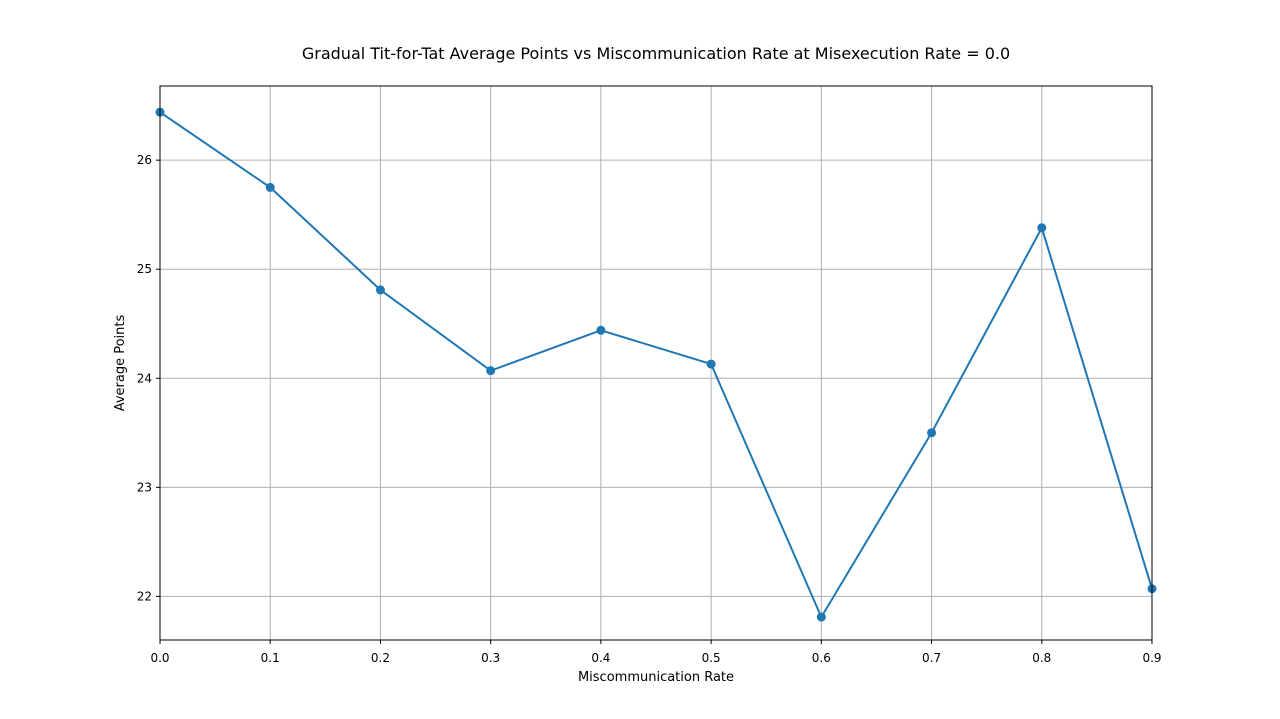 Image resolution: width=1280 pixels, height=719 pixels. What do you see at coordinates (711, 658) in the screenshot?
I see `x-tick-label: 0.5` at bounding box center [711, 658].